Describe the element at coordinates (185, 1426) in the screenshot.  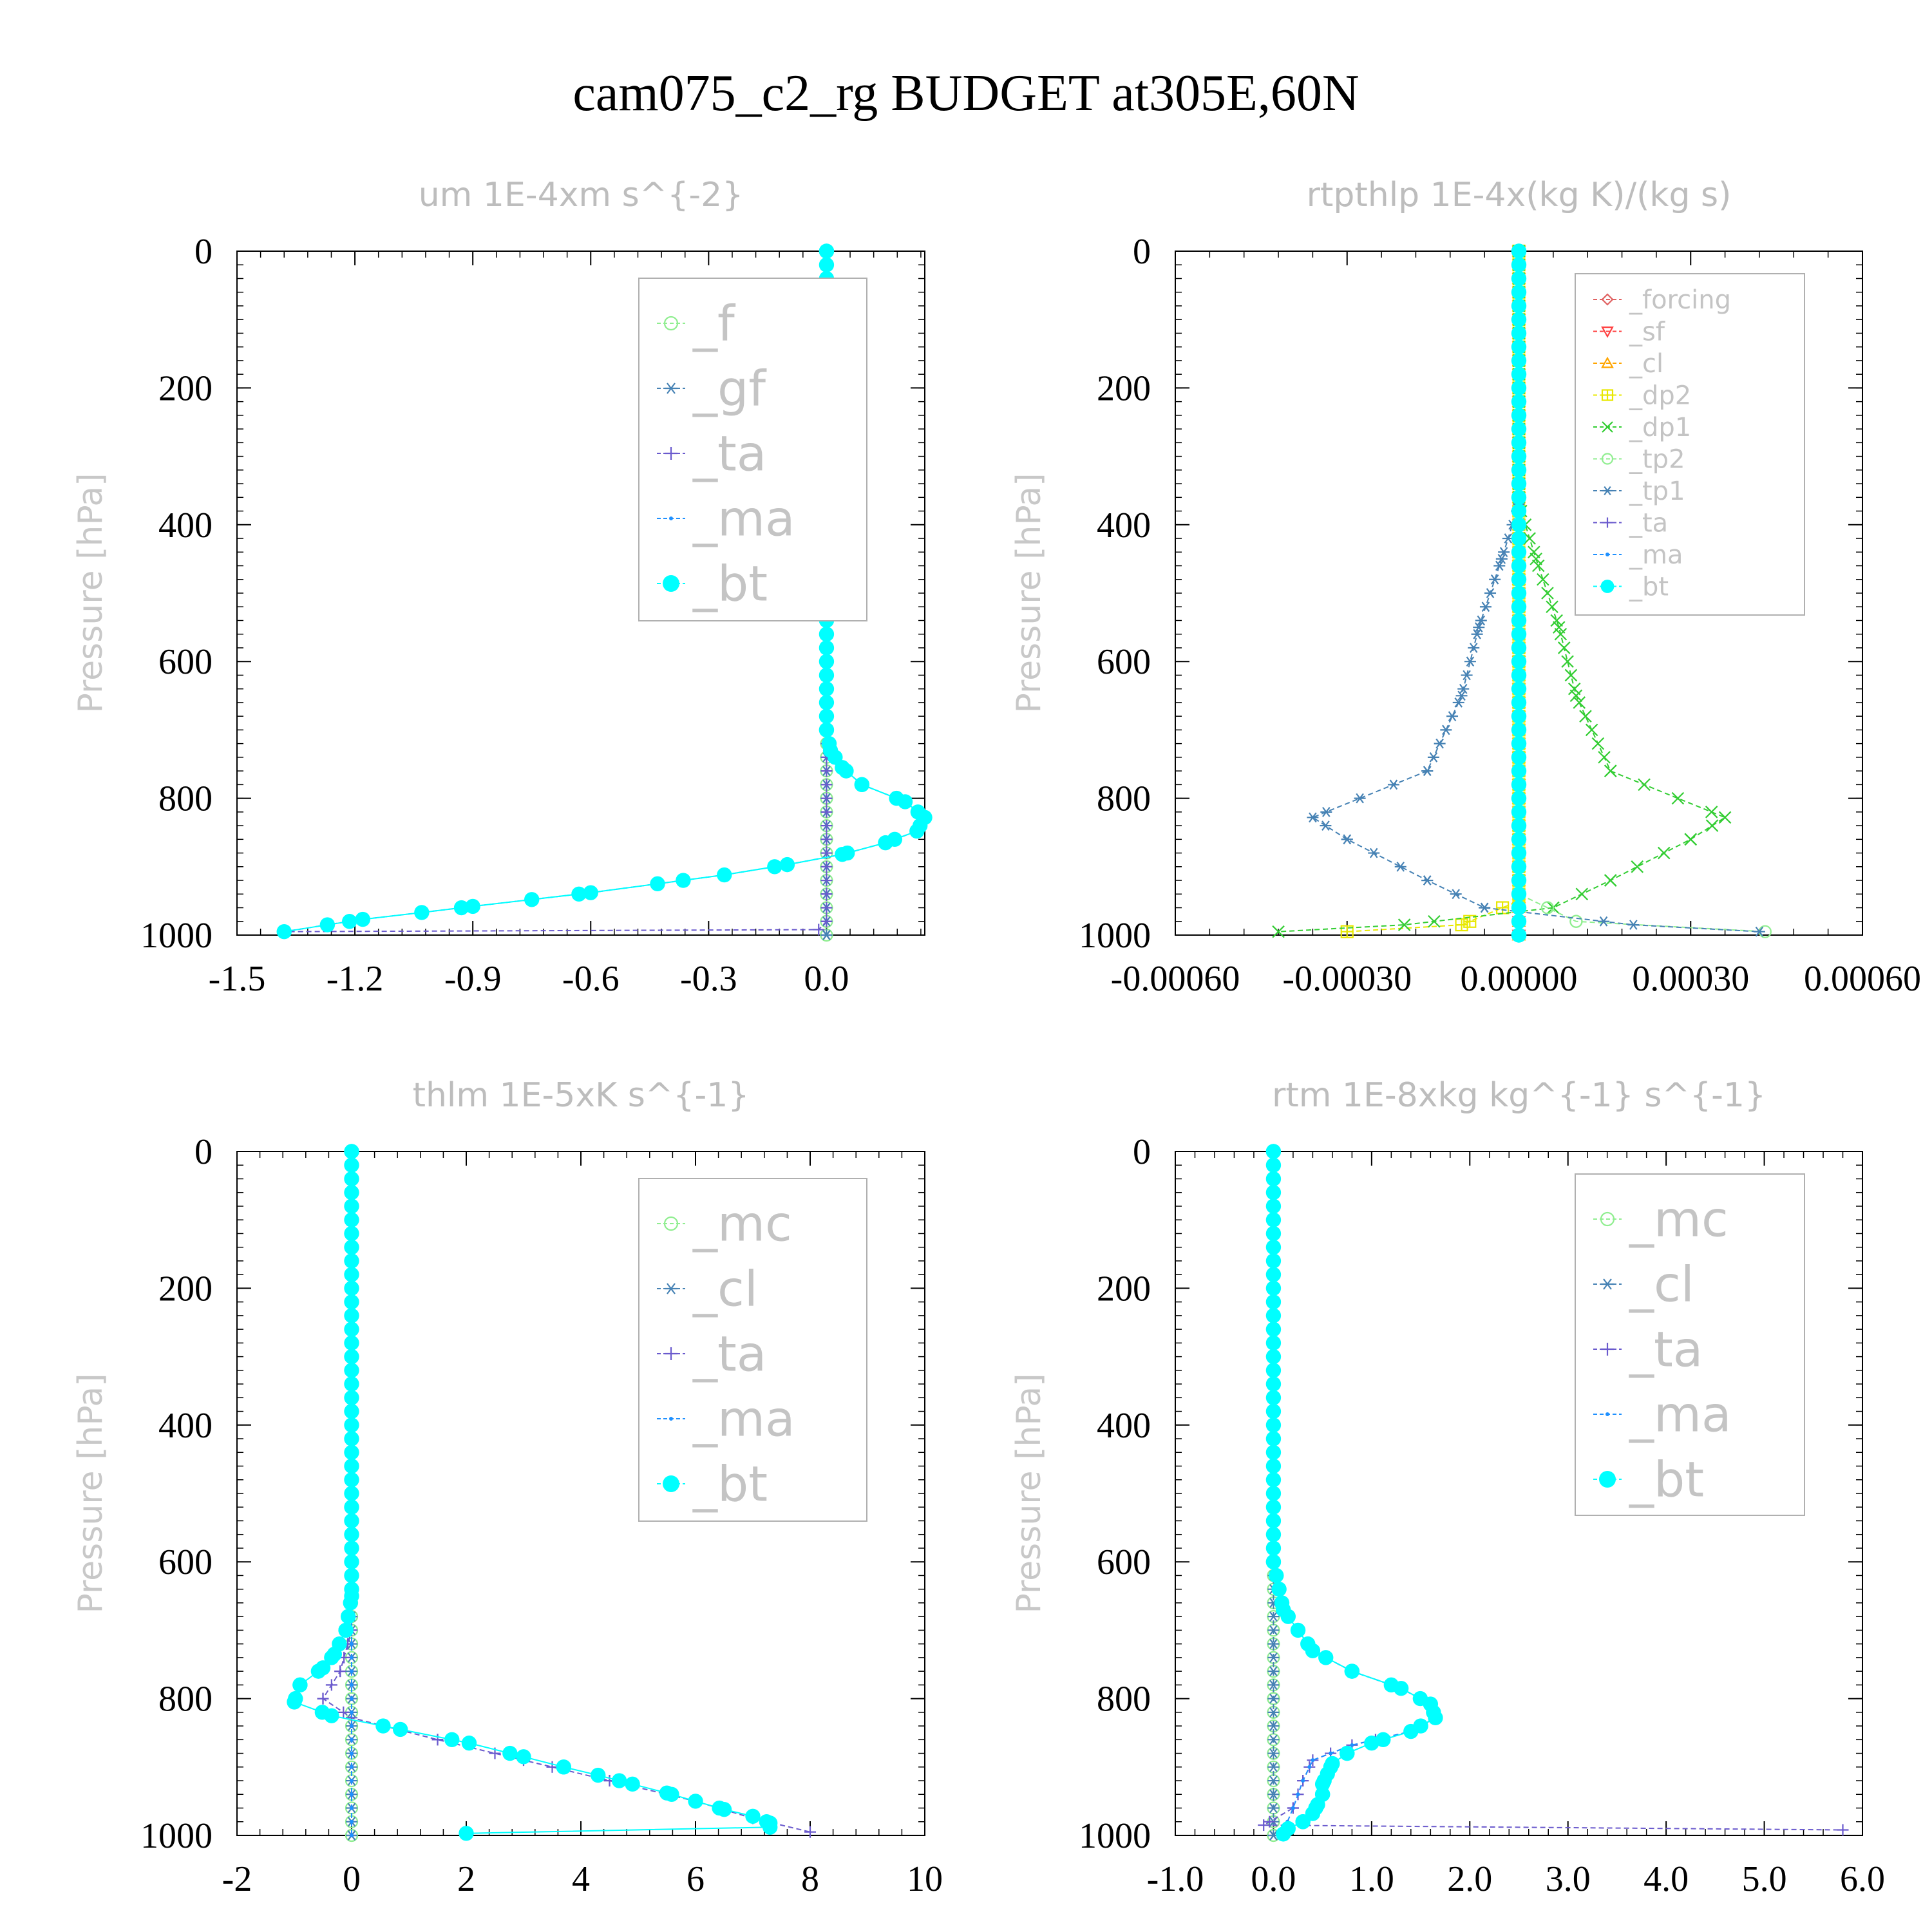
I see `y-tick-label: 400` at that location.